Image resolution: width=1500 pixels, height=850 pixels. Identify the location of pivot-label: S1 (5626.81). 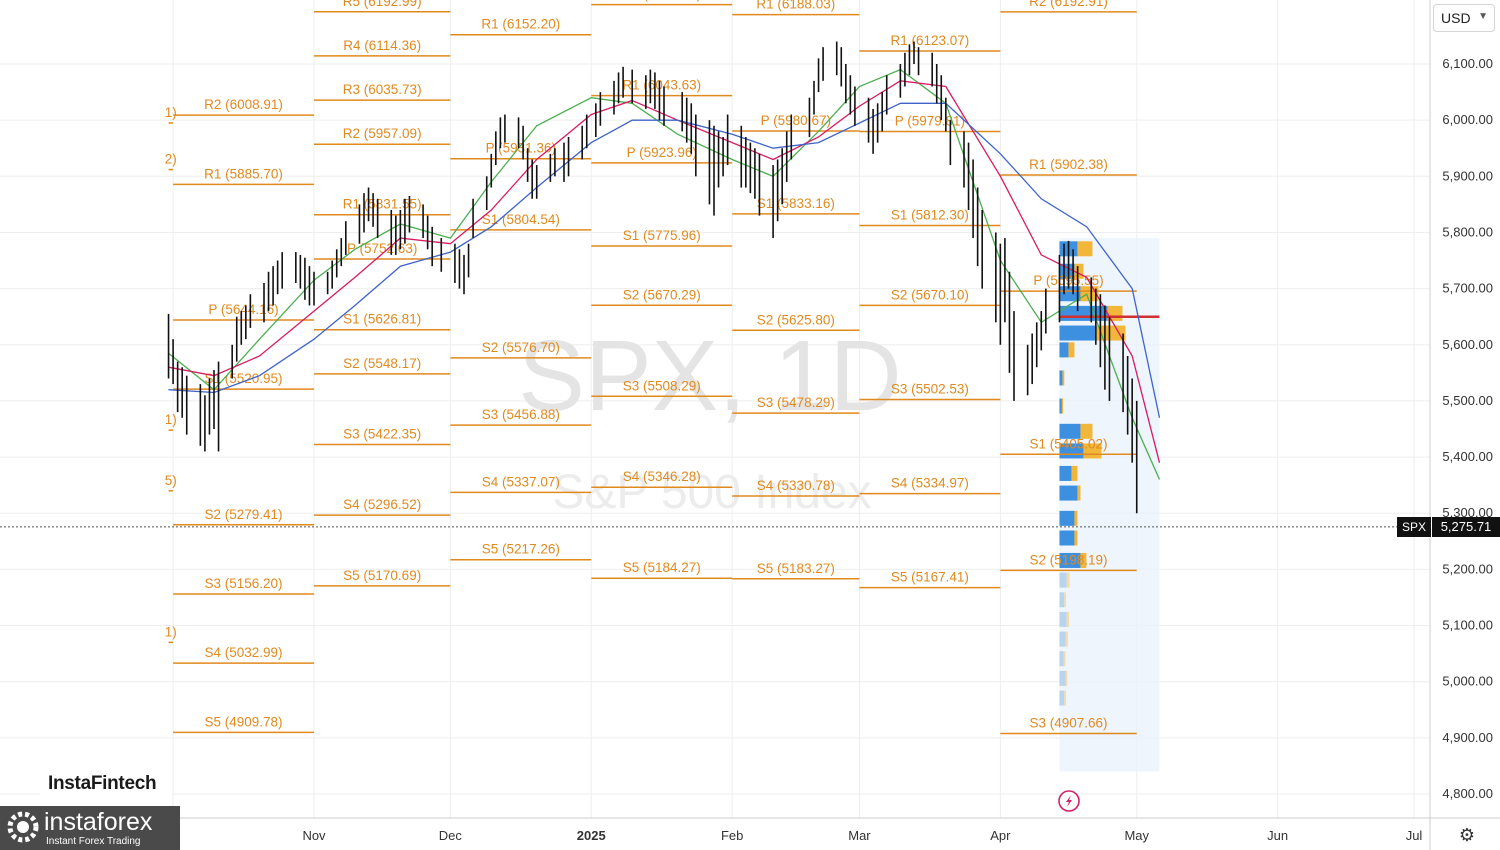
(382, 319).